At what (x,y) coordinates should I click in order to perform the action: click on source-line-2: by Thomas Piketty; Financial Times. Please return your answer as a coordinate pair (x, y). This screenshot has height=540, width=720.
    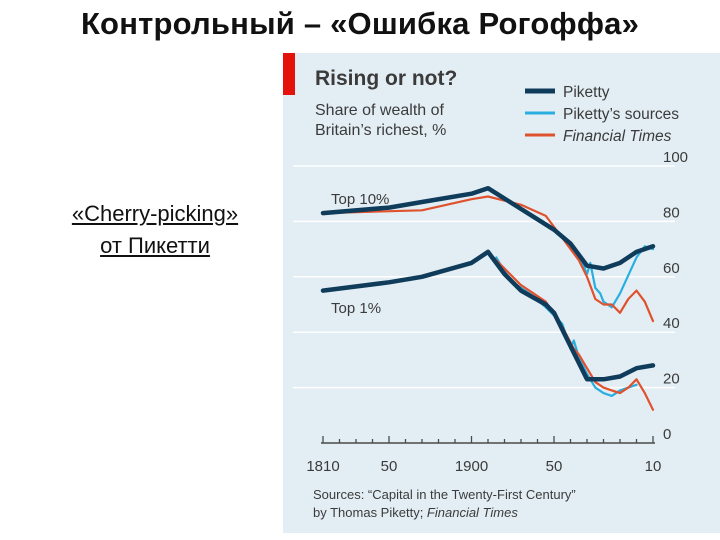
    Looking at the image, I should click on (415, 512).